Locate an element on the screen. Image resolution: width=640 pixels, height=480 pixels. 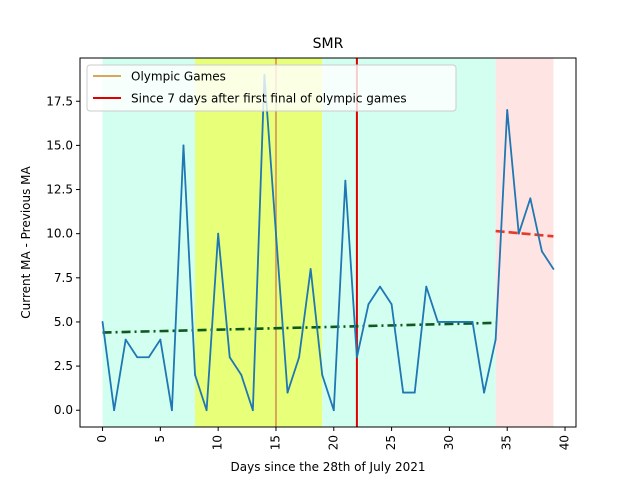
y-tick-label: 5.0 is located at coordinates (63, 322).